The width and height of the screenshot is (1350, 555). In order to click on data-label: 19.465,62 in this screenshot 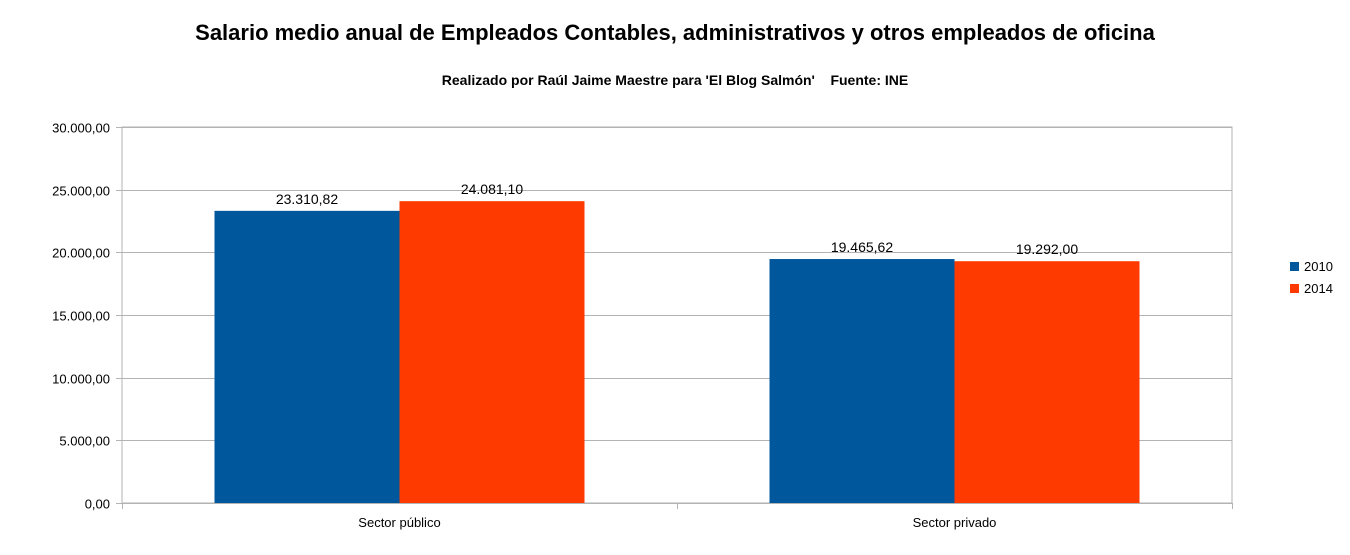, I will do `click(862, 247)`.